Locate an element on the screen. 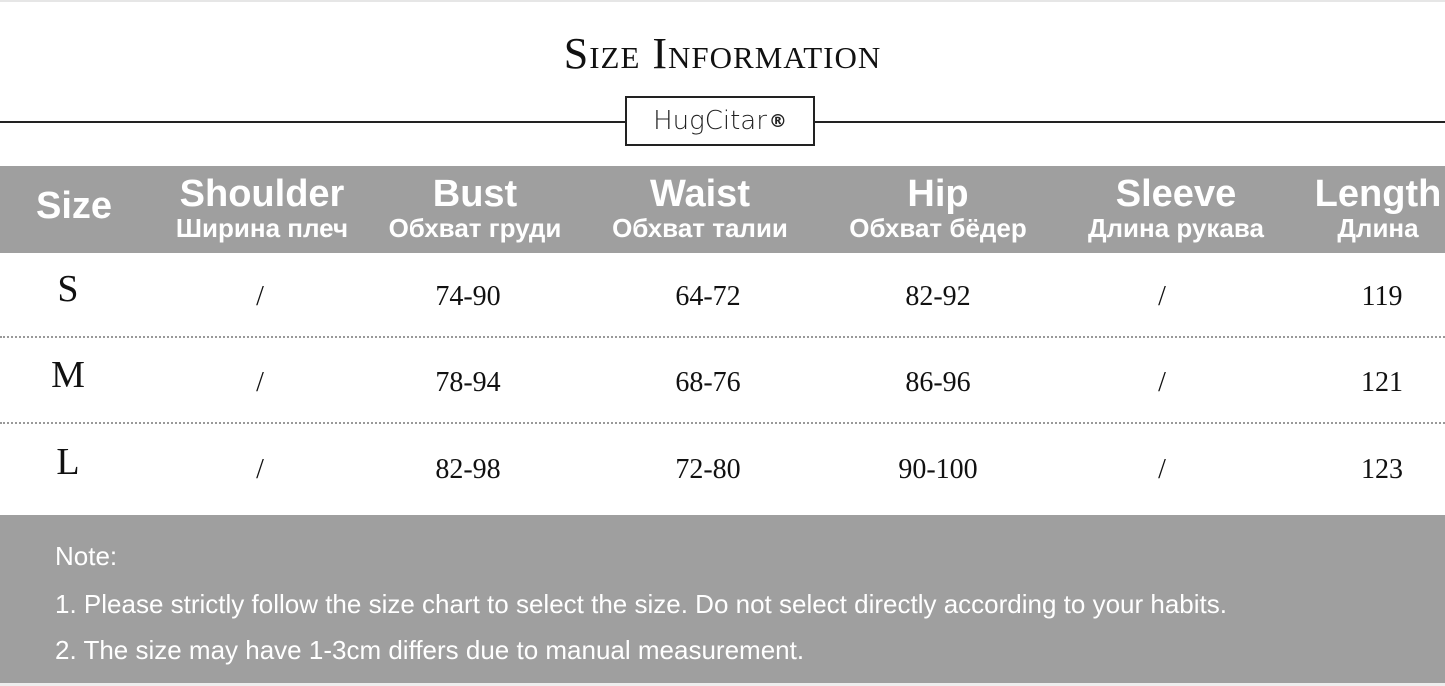  size-label: L is located at coordinates (68, 462).